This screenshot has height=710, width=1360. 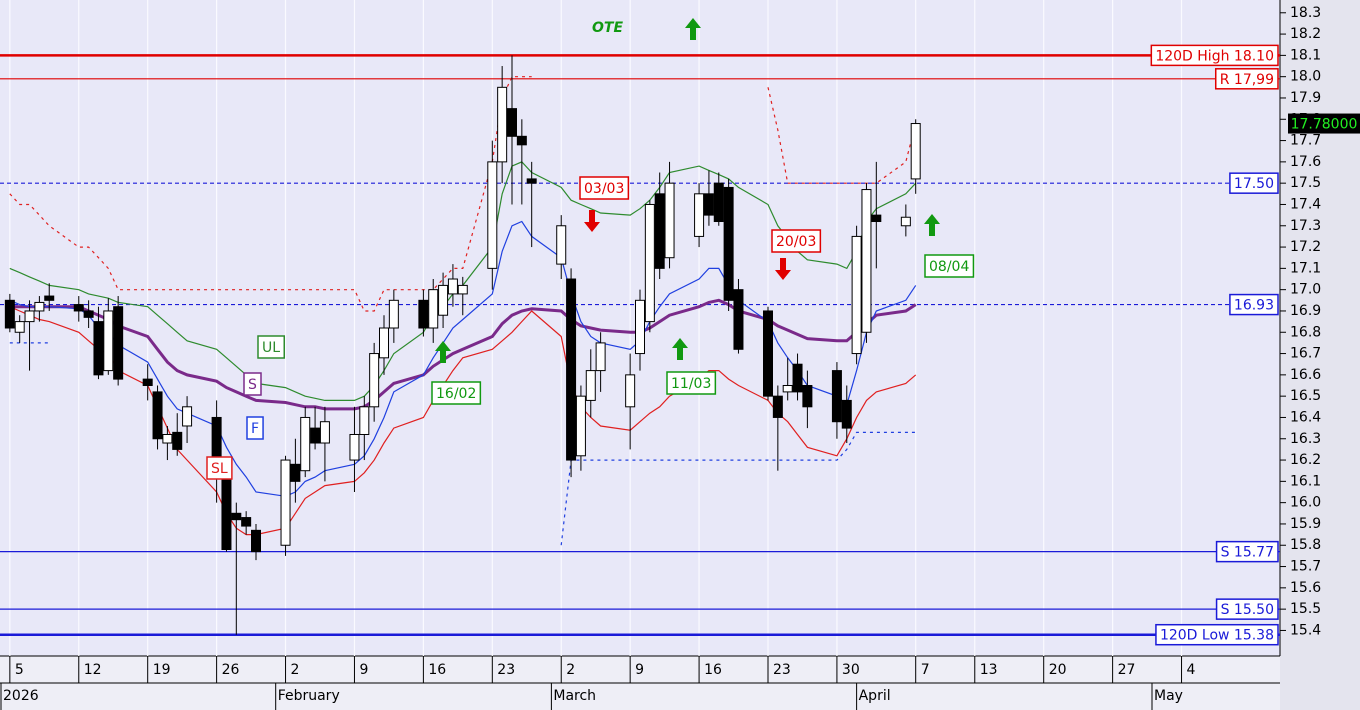 What do you see at coordinates (1305, 567) in the screenshot?
I see `y-tick-label: 15.7` at bounding box center [1305, 567].